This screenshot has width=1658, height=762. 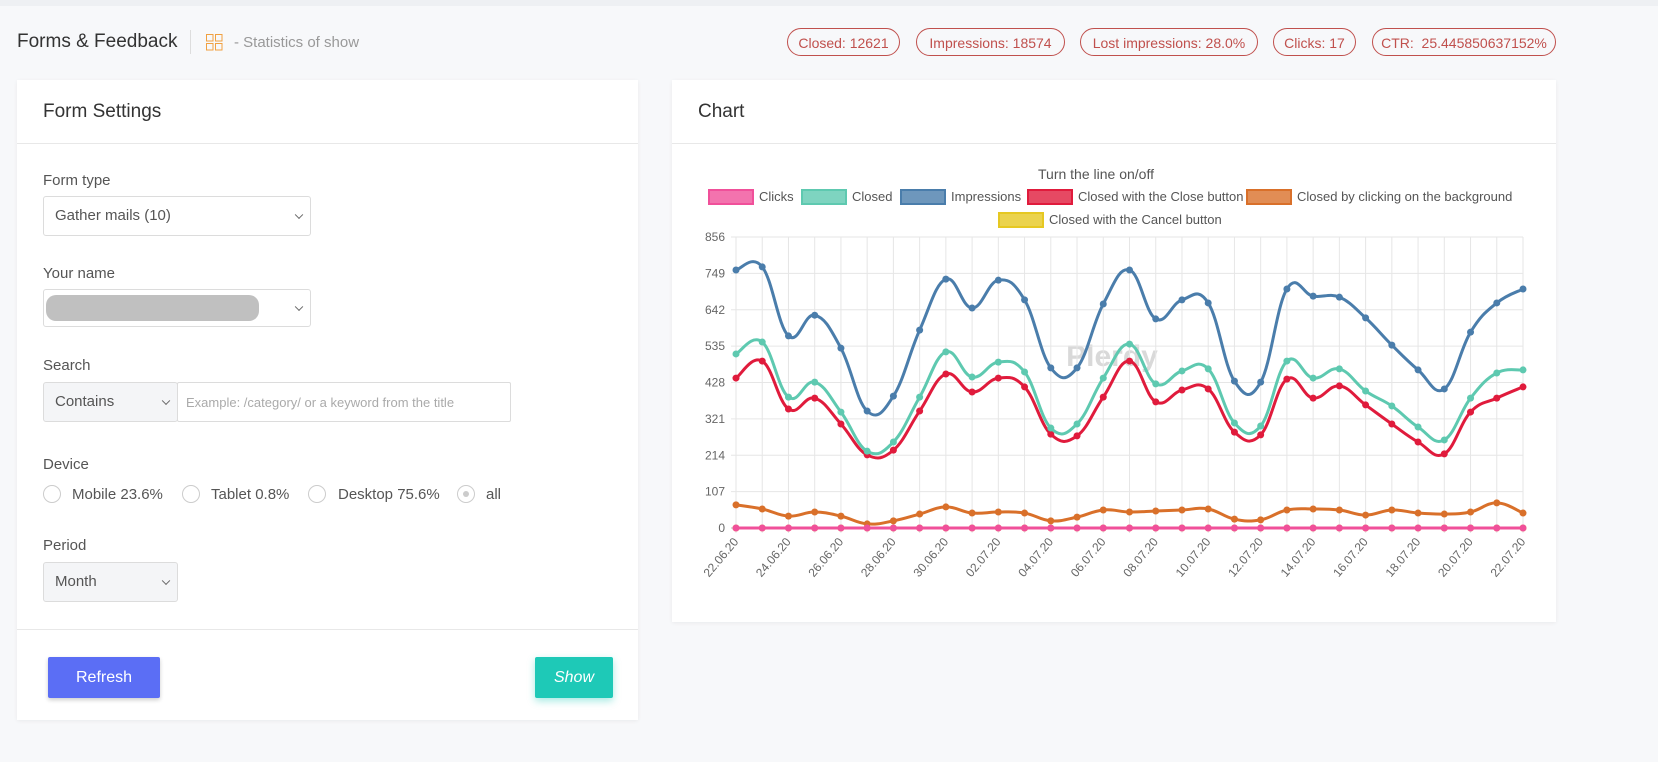 I want to click on legend-label: Closed, so click(x=872, y=196).